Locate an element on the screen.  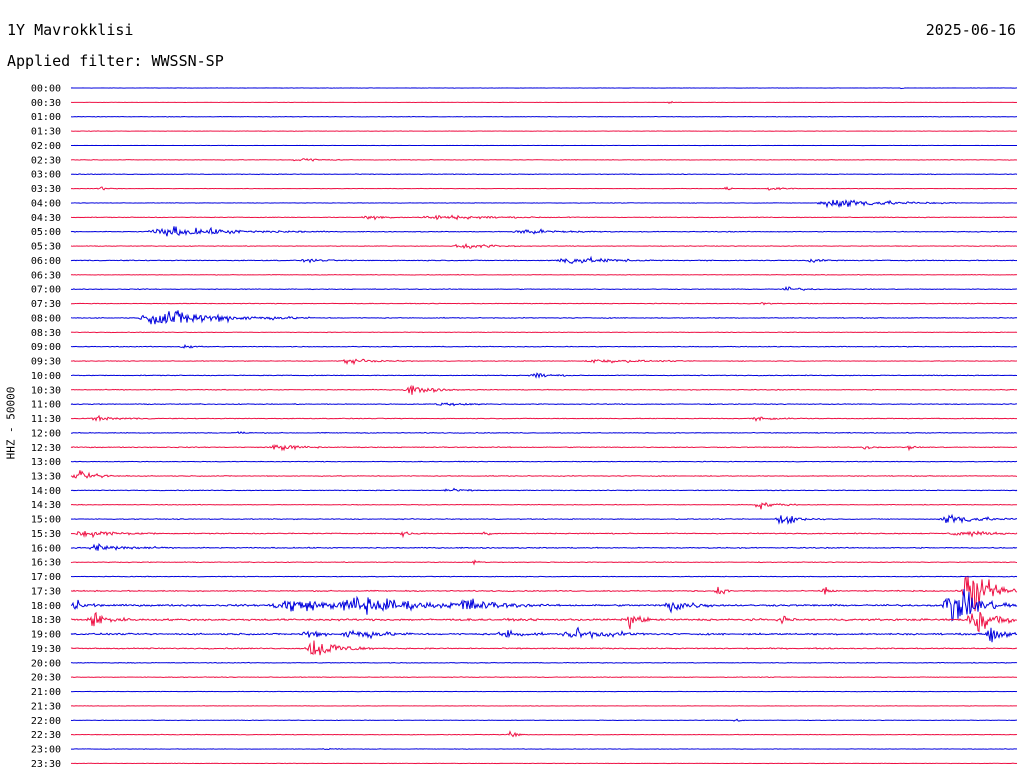
row-time-label: 12:30 is located at coordinates (46, 448).